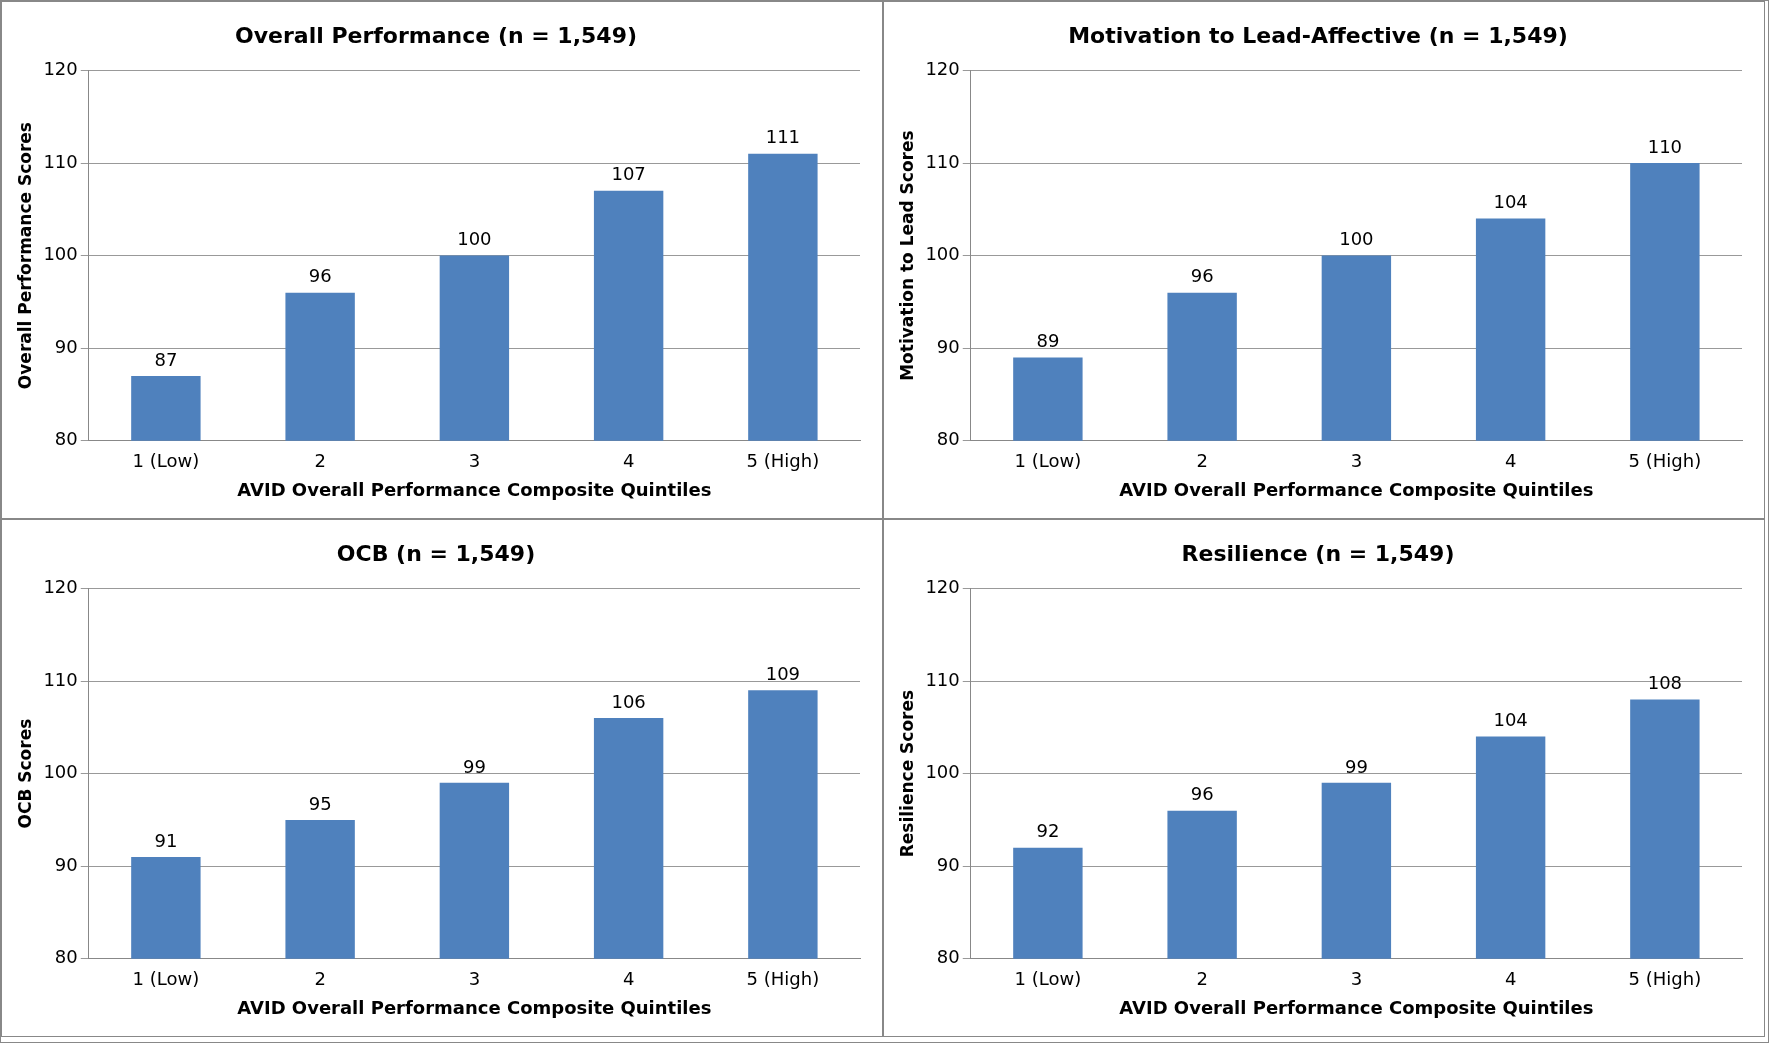 The width and height of the screenshot is (1769, 1043). I want to click on data-label: 108, so click(1665, 683).